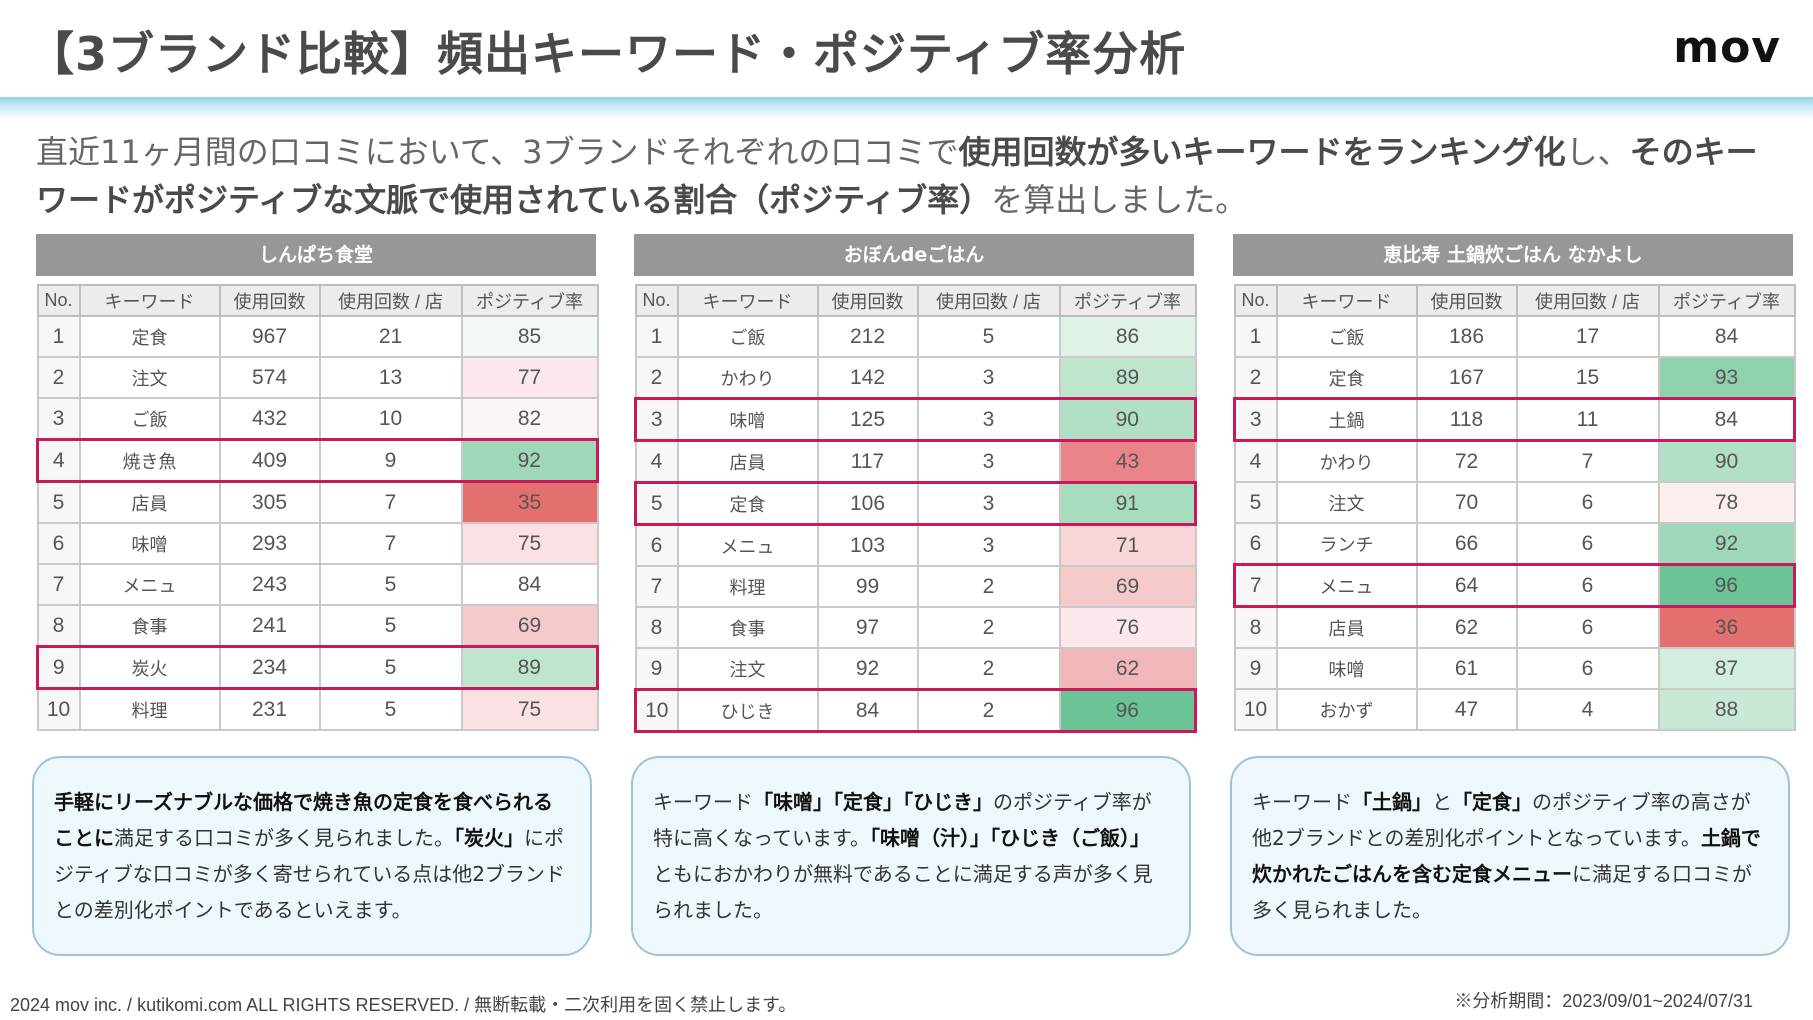  I want to click on table-row: 5 注文 70 6 78, so click(1514, 502).